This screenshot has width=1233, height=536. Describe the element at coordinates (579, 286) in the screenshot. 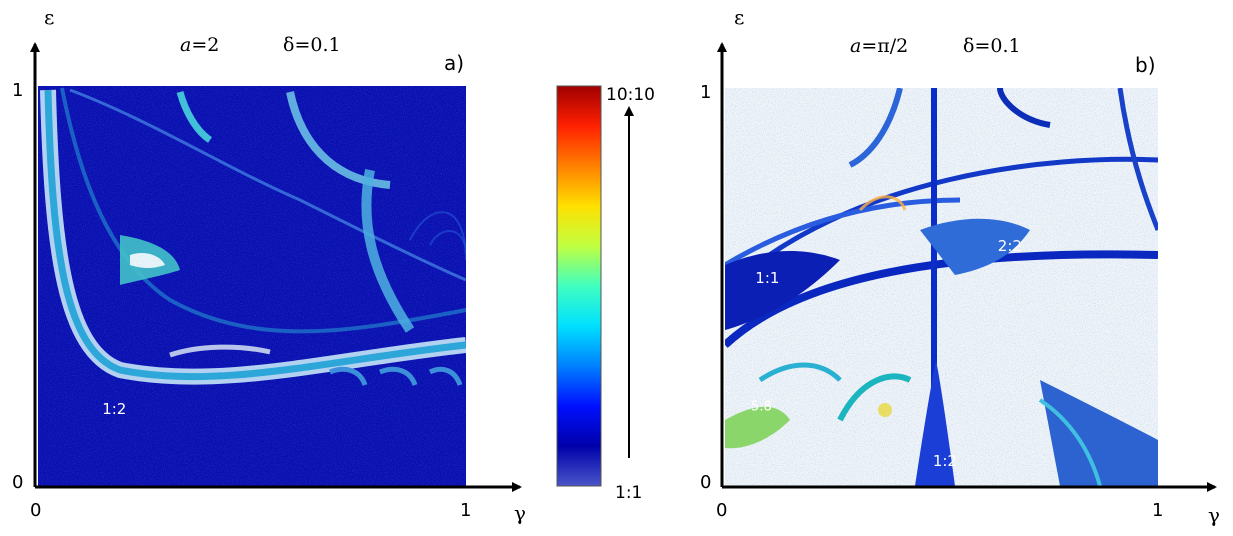

I see `colorbar-gradient` at that location.